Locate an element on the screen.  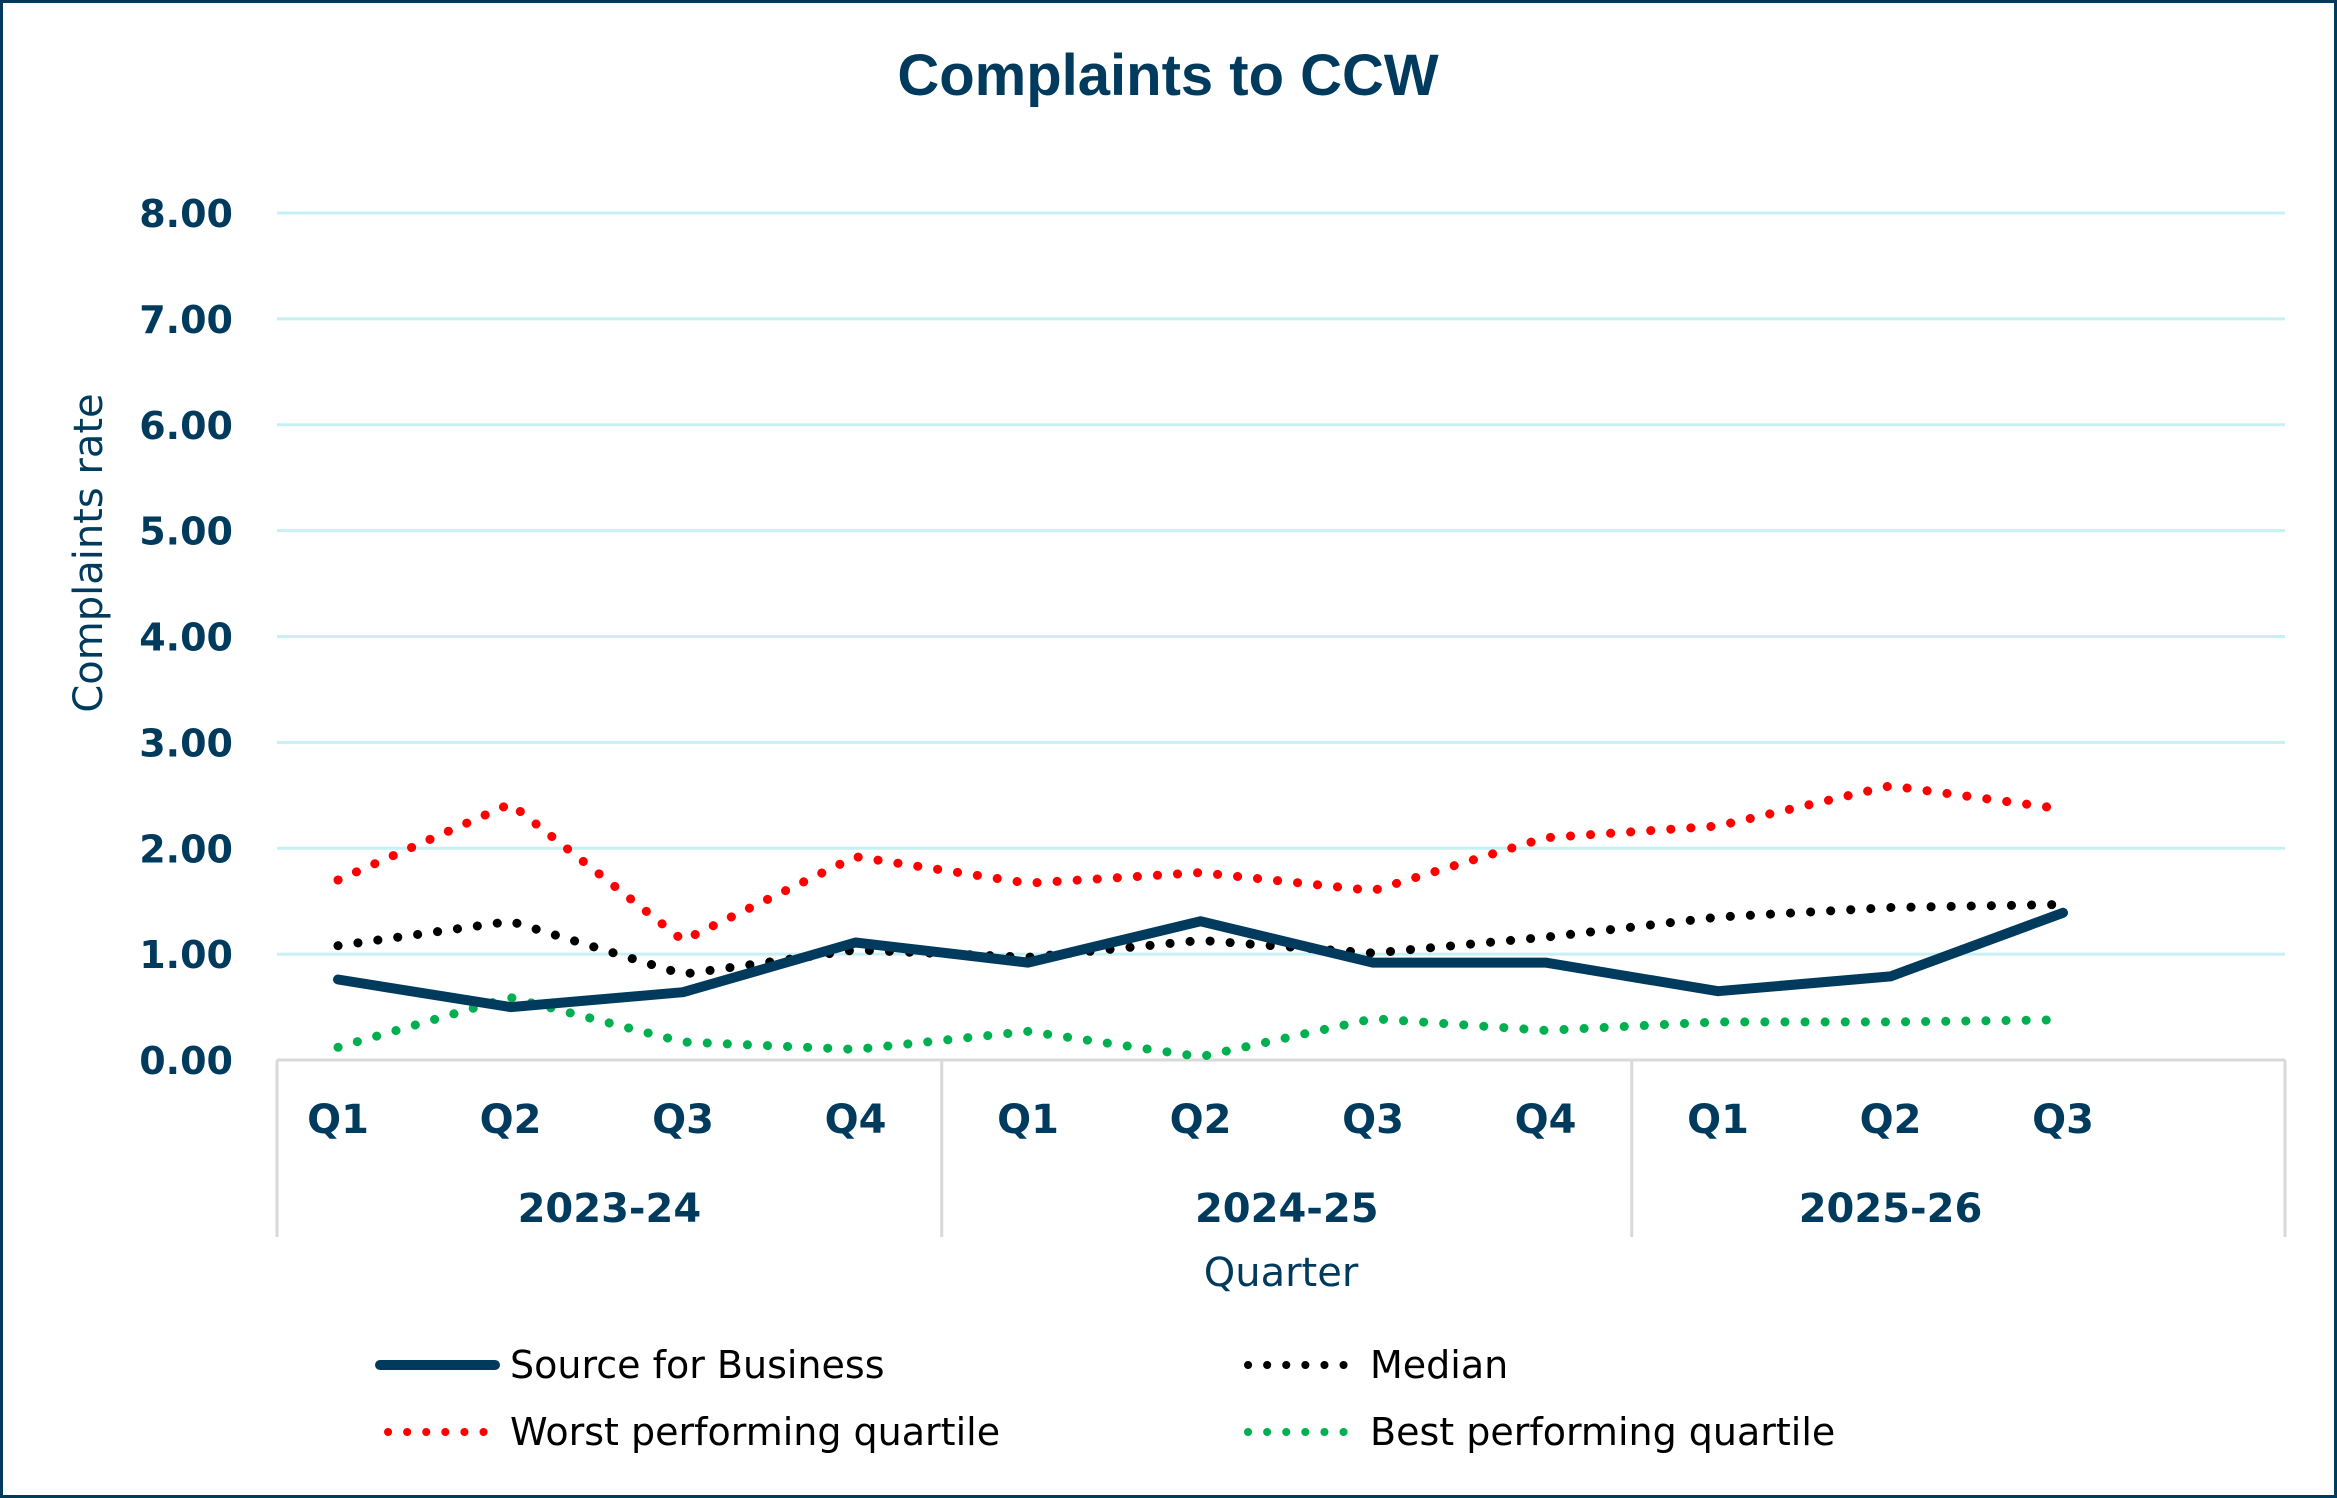
y-tick-label: 2.00 is located at coordinates (186, 849).